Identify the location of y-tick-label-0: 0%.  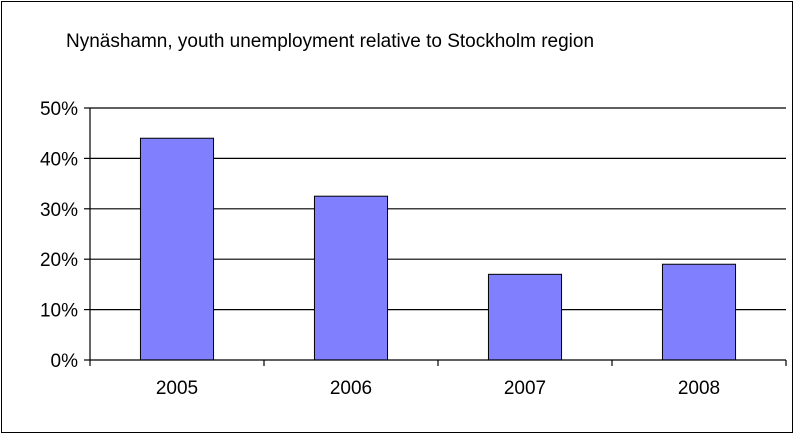
(65, 361).